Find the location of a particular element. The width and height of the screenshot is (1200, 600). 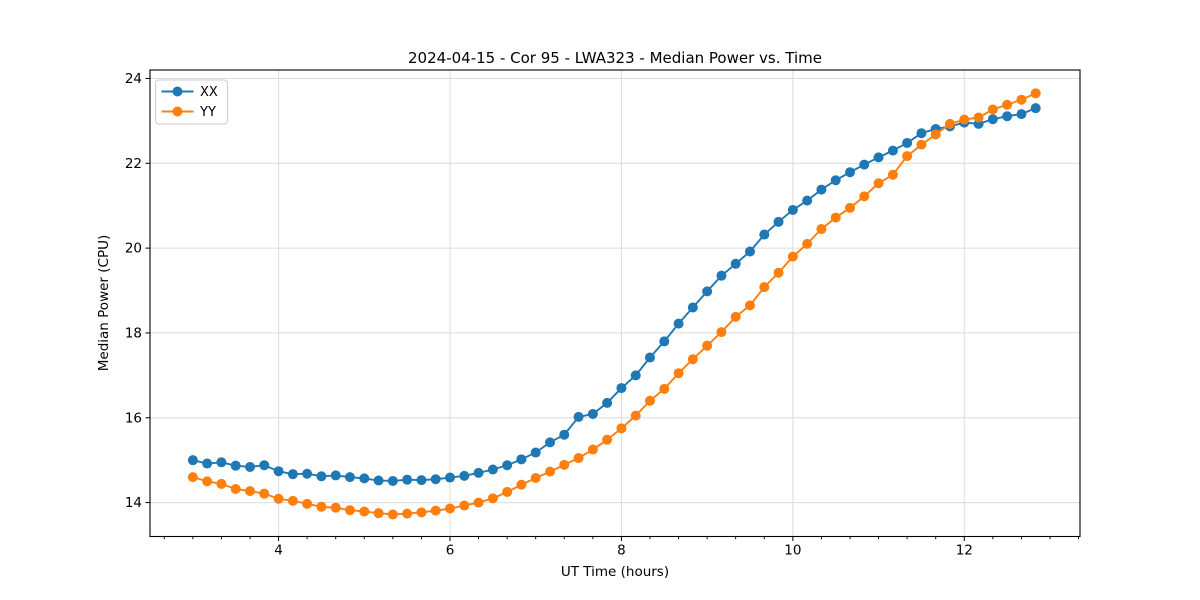

x-axis-label: UT Time (hours) is located at coordinates (615, 572).